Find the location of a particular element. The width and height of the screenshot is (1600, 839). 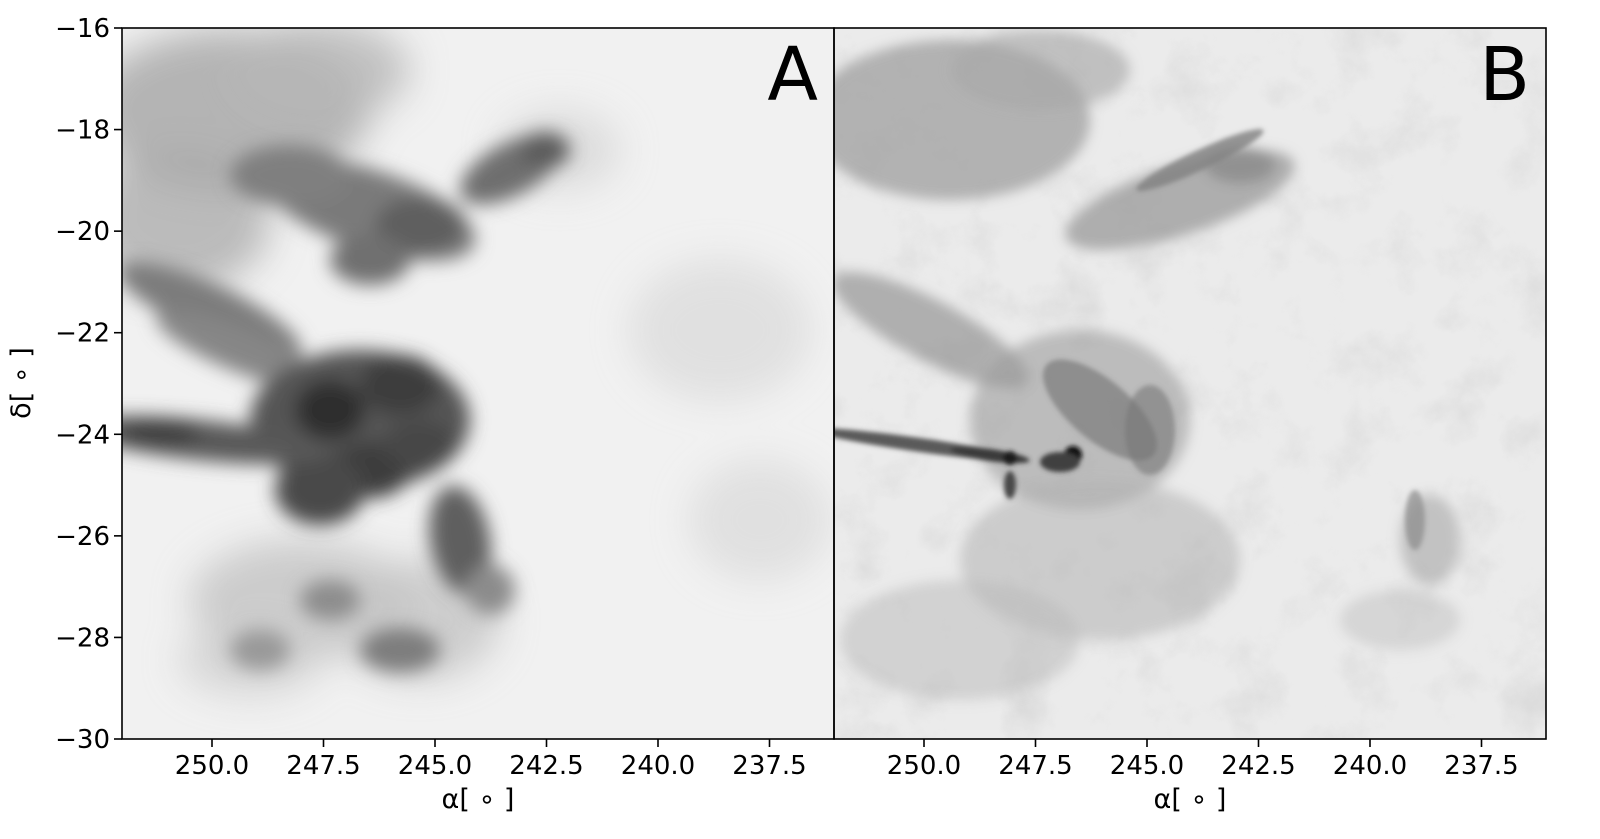

y-tick-label: −24 is located at coordinates (82, 435).